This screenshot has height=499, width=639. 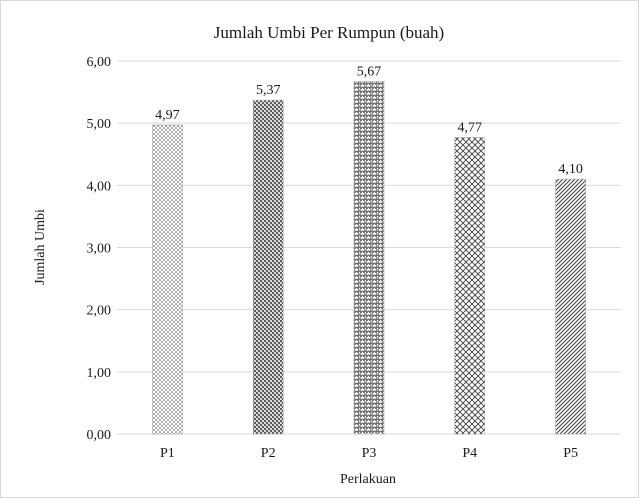 I want to click on x-tick-label-p2: P2, so click(x=268, y=453).